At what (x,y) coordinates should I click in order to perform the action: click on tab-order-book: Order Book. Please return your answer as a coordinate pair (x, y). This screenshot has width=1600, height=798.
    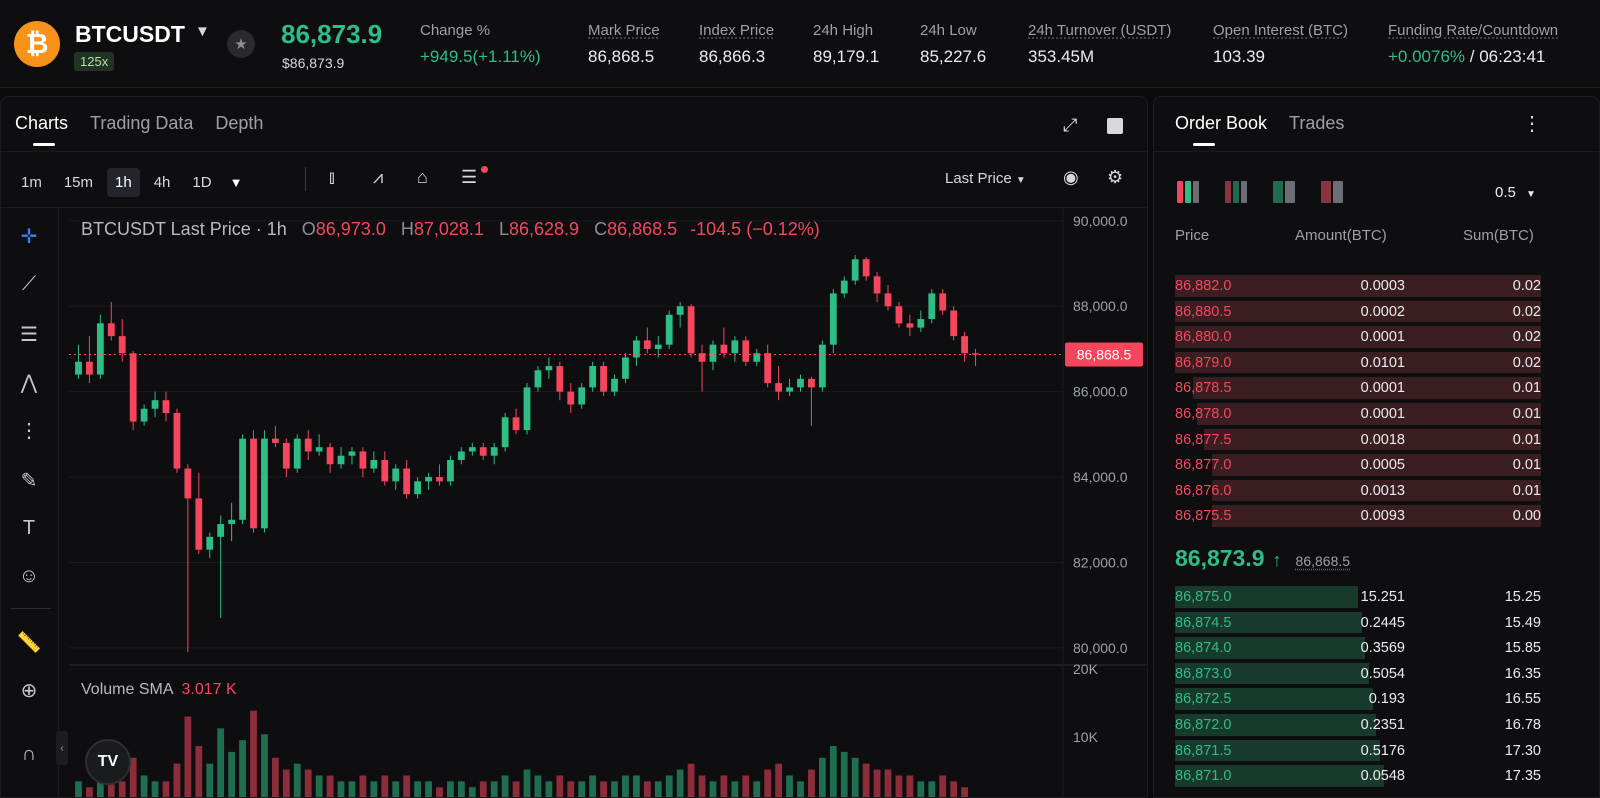
    Looking at the image, I should click on (1221, 129).